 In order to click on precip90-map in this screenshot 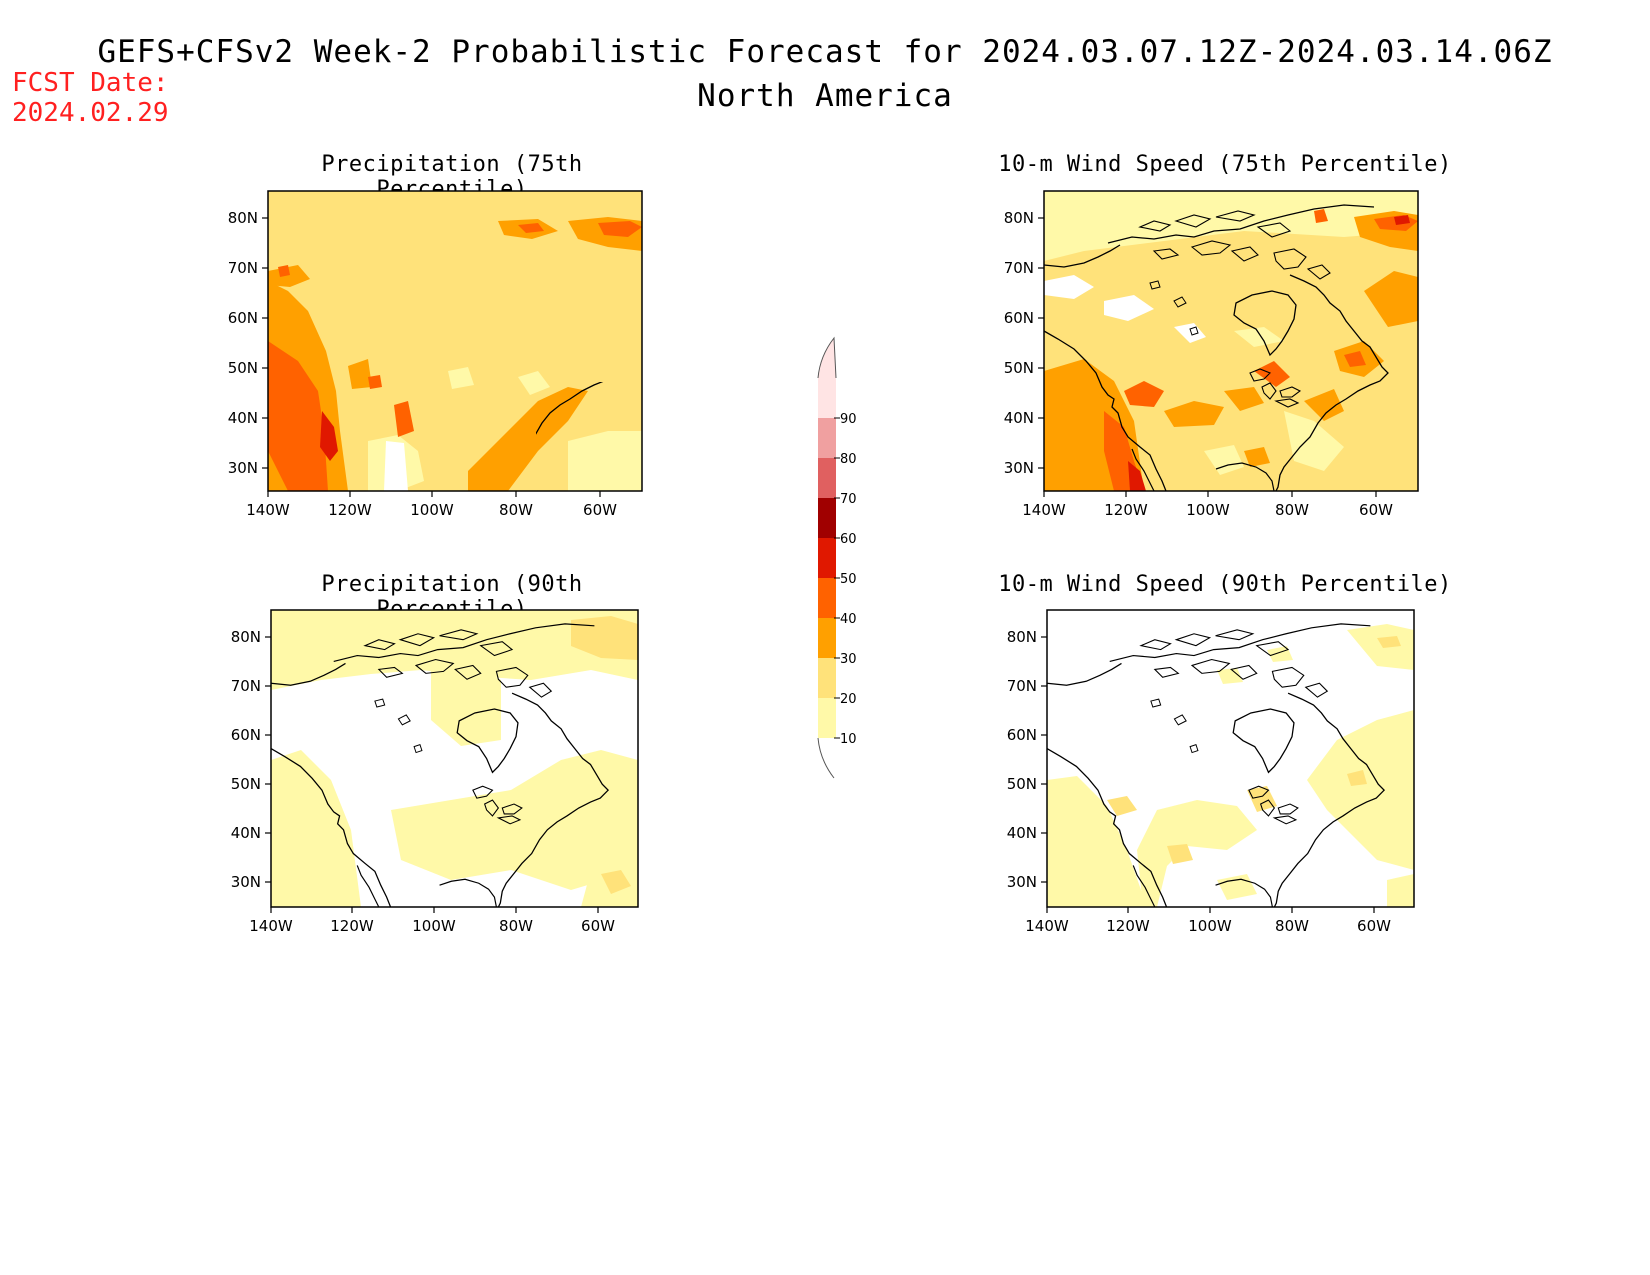, I will do `click(454, 758)`.